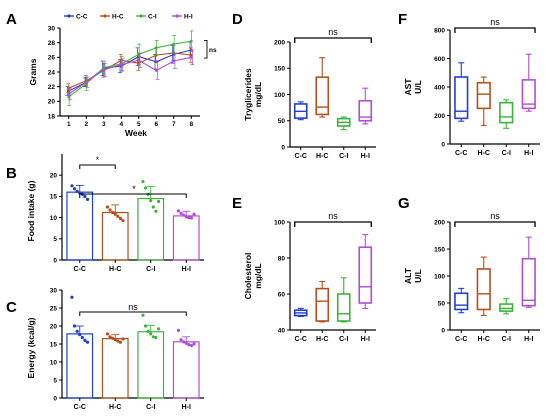  I want to click on y-tick-label: 22, so click(52, 87).